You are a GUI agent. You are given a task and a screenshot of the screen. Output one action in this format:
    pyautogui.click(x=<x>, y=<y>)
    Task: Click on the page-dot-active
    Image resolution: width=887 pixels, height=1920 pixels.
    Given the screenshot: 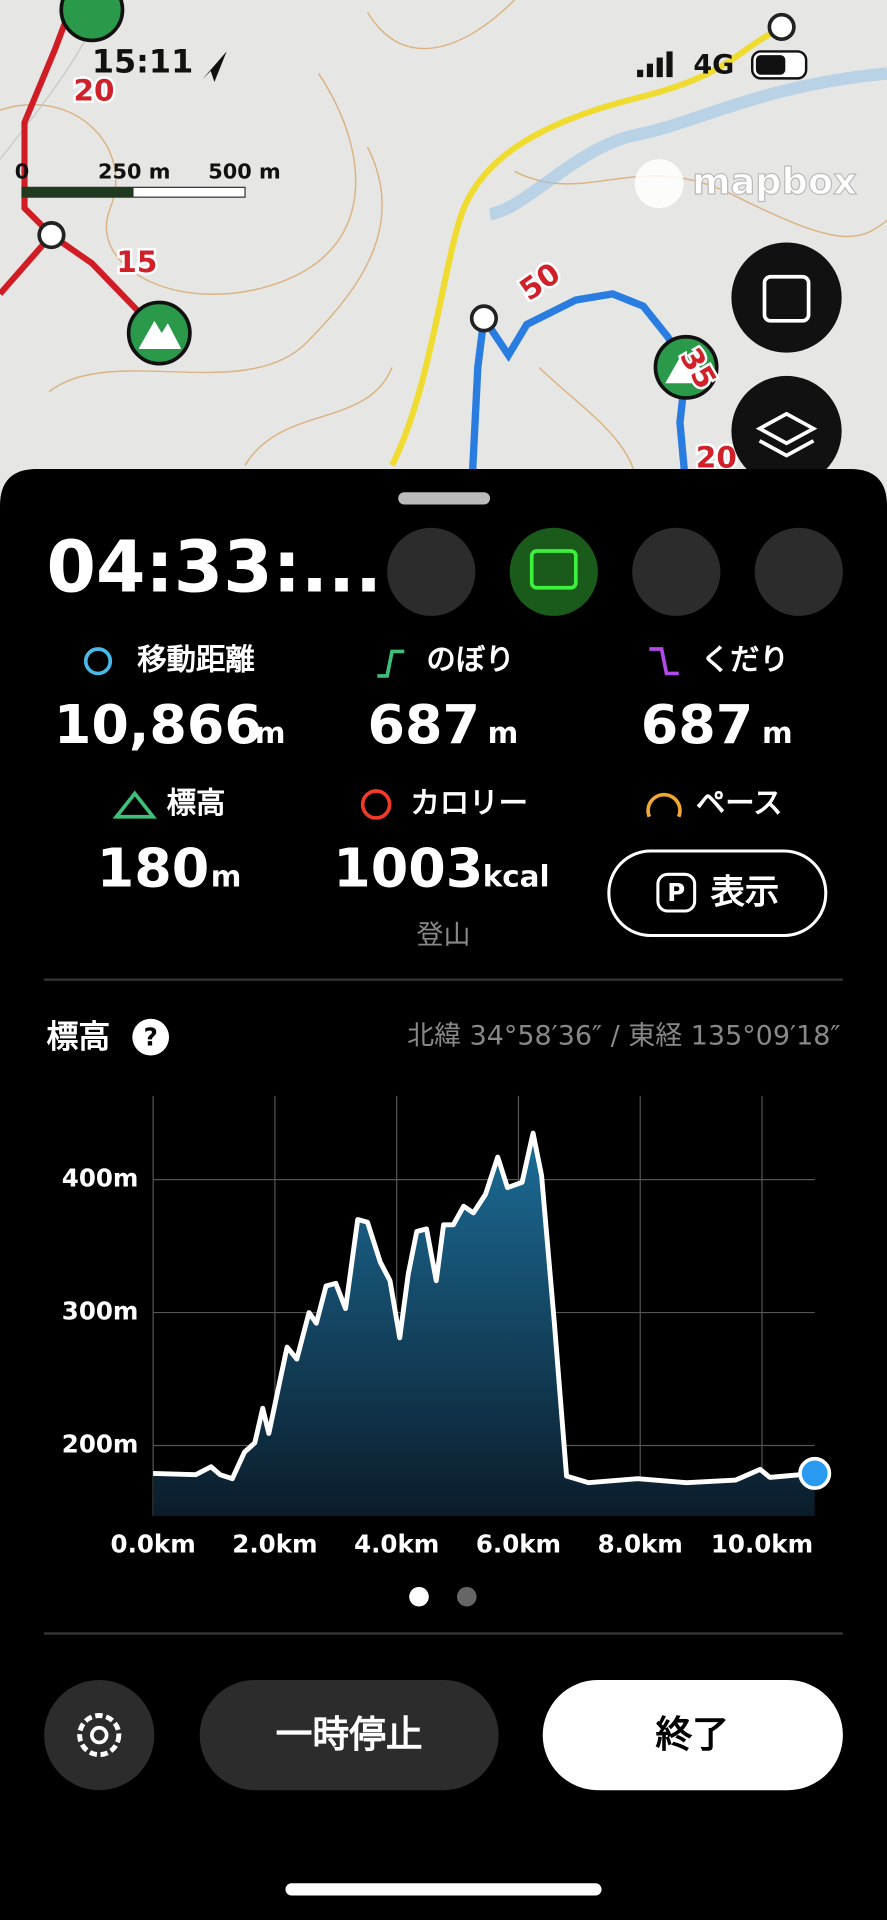 What is the action you would take?
    pyautogui.click(x=419, y=1596)
    